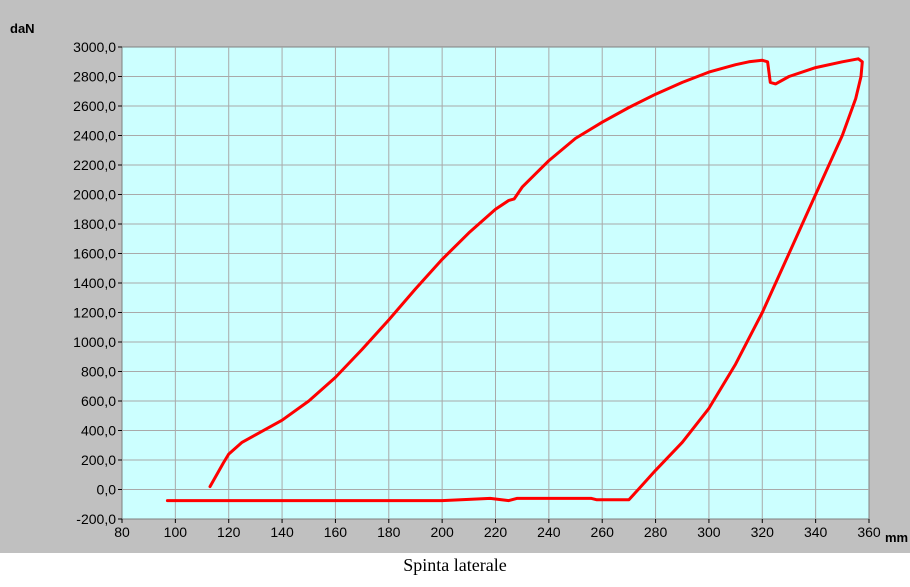  What do you see at coordinates (282, 532) in the screenshot?
I see `x-tick-label: 140` at bounding box center [282, 532].